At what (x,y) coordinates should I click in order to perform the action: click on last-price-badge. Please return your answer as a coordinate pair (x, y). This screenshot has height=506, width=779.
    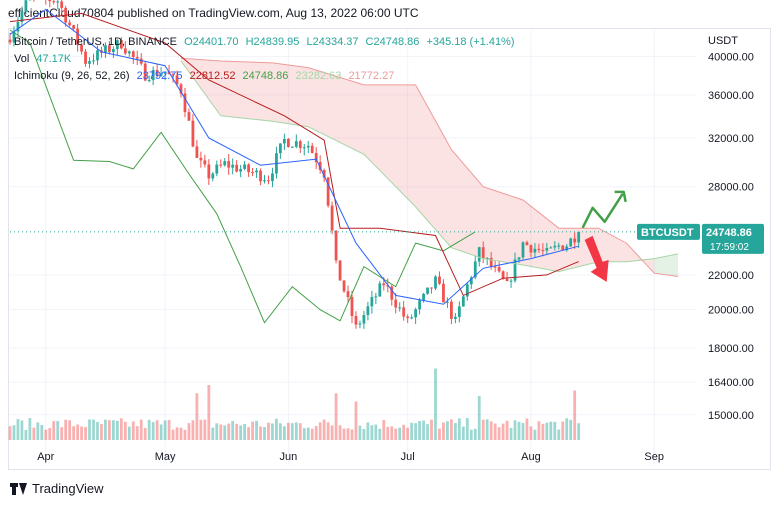
    Looking at the image, I should click on (733, 238).